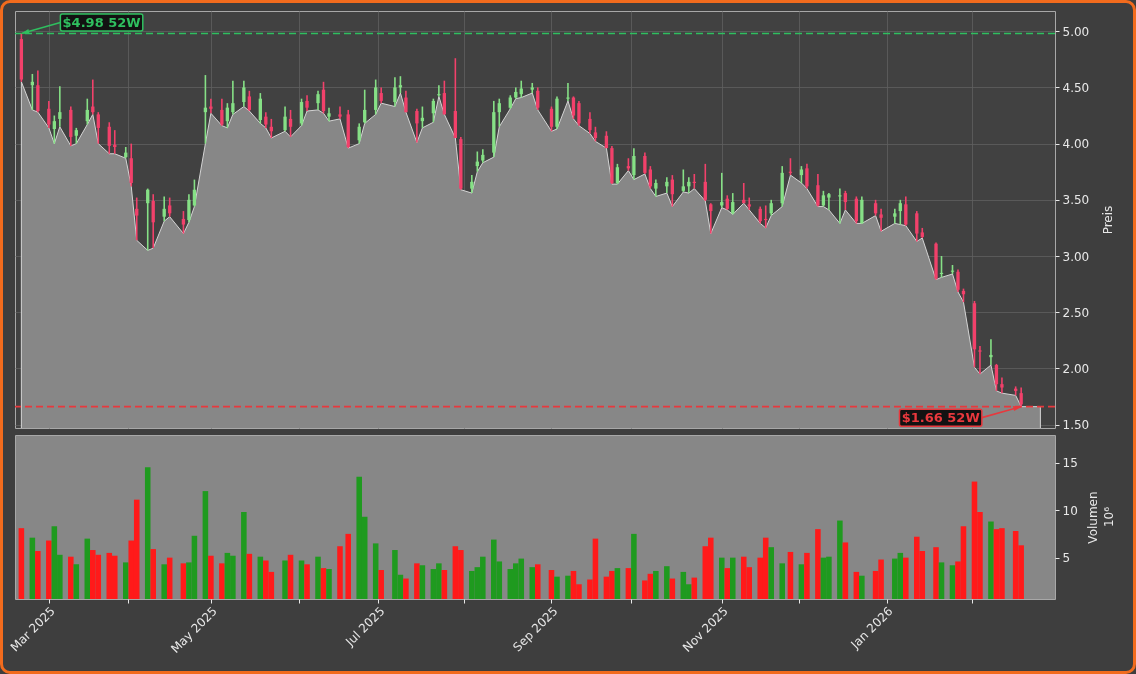 Image resolution: width=1136 pixels, height=674 pixels. Describe the element at coordinates (1070, 462) in the screenshot. I see `y-tick-label: 15` at that location.